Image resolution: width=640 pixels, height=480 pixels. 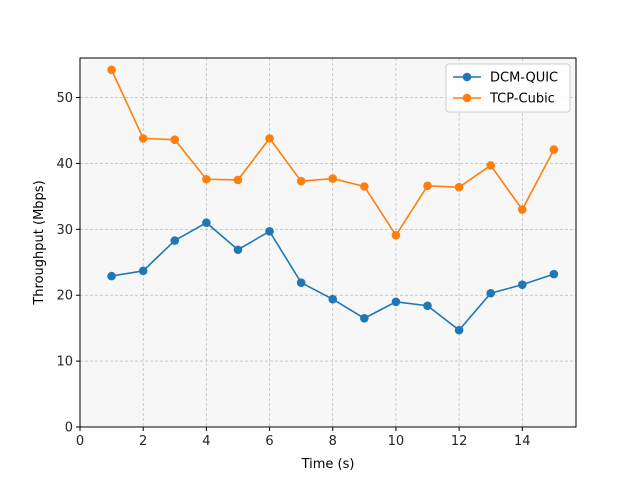 I want to click on y-tick-label: 50, so click(x=64, y=98).